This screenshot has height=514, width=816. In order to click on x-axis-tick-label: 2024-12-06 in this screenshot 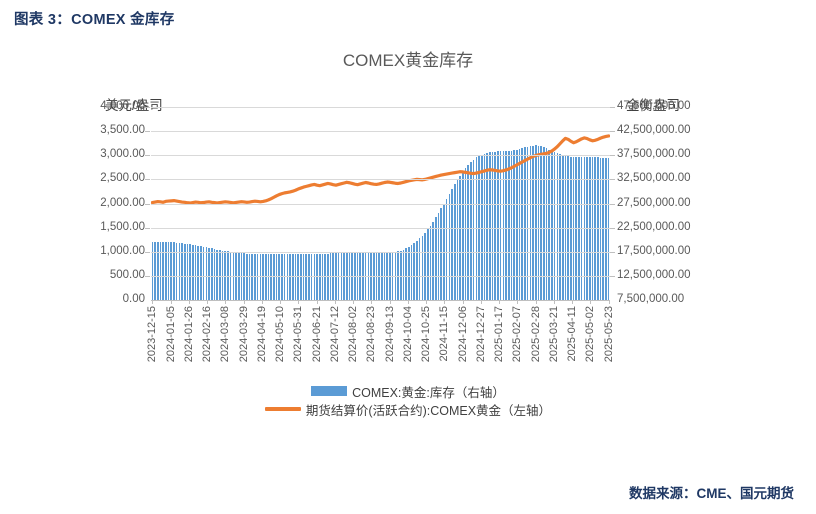, I will do `click(462, 334)`.